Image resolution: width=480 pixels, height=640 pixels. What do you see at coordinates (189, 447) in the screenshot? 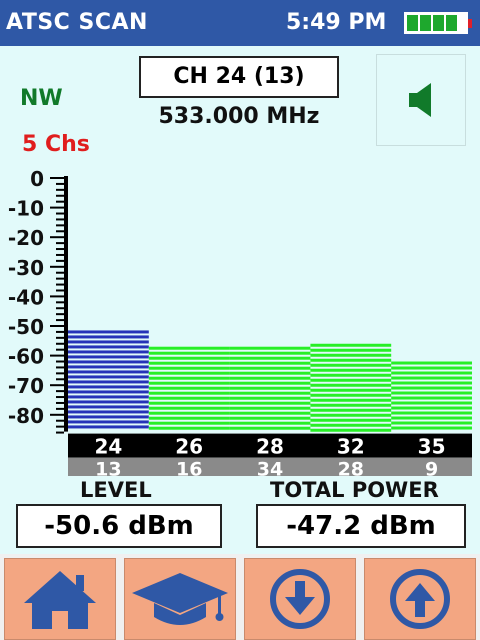
I see `channel-label-26: 26` at bounding box center [189, 447].